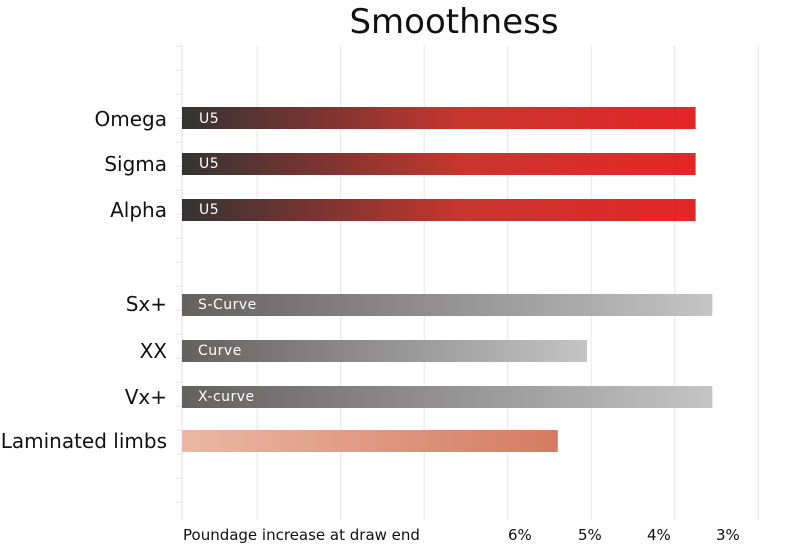 The width and height of the screenshot is (800, 558). I want to click on category-label-sigma: Sigma, so click(135, 164).